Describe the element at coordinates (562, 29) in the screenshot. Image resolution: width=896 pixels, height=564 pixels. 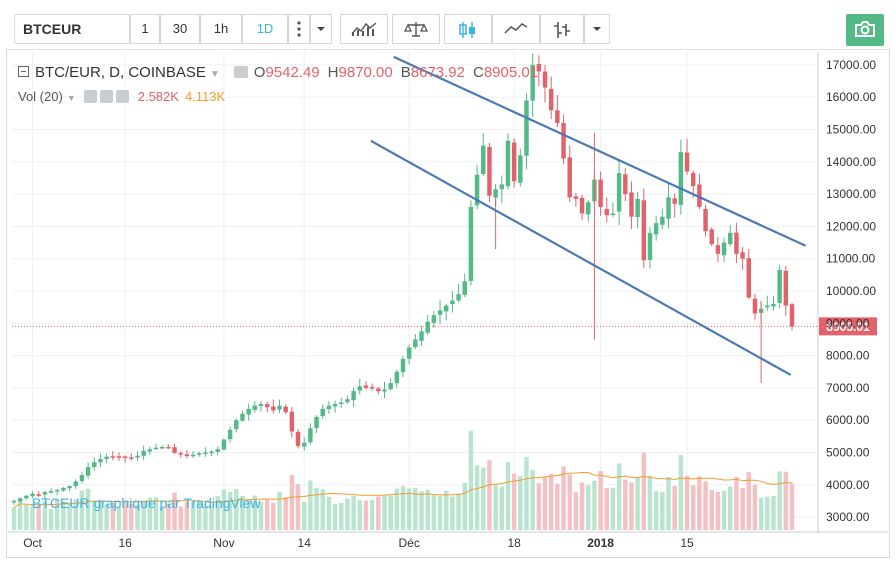
I see `bars-chart-type-icon` at that location.